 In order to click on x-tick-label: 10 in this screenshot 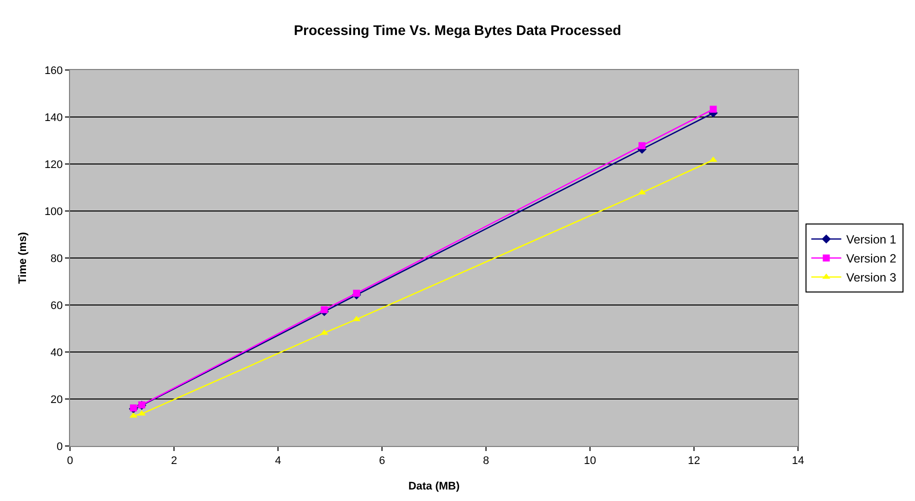, I will do `click(590, 461)`.